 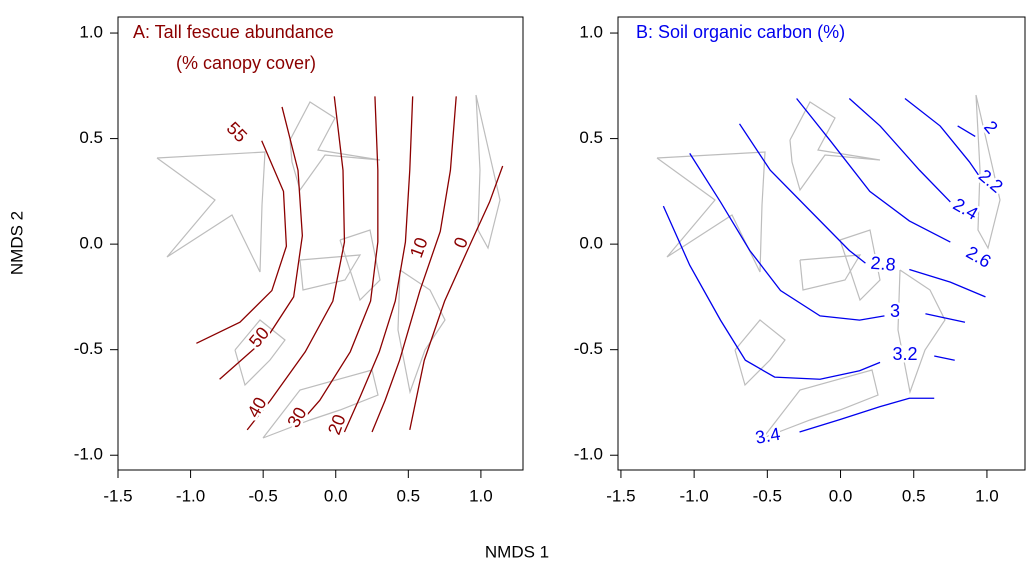 What do you see at coordinates (979, 257) in the screenshot?
I see `contour-label: 2.6` at bounding box center [979, 257].